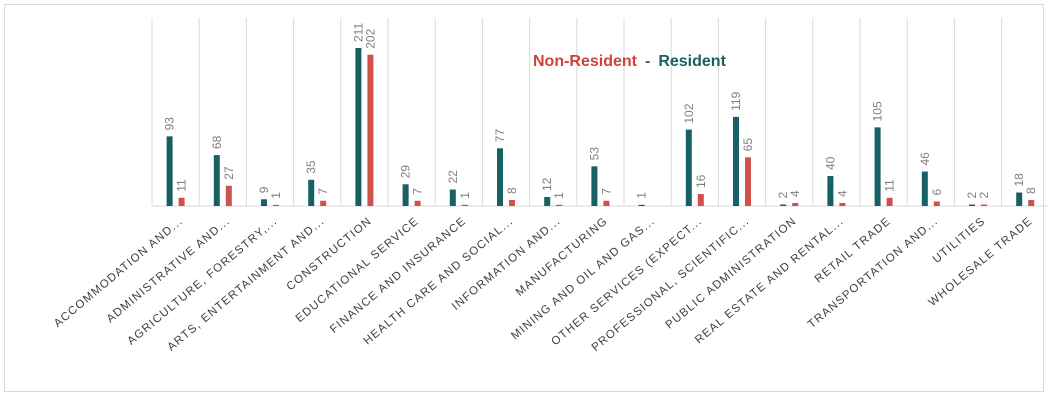  I want to click on data-label-resident: 18, so click(1019, 180).